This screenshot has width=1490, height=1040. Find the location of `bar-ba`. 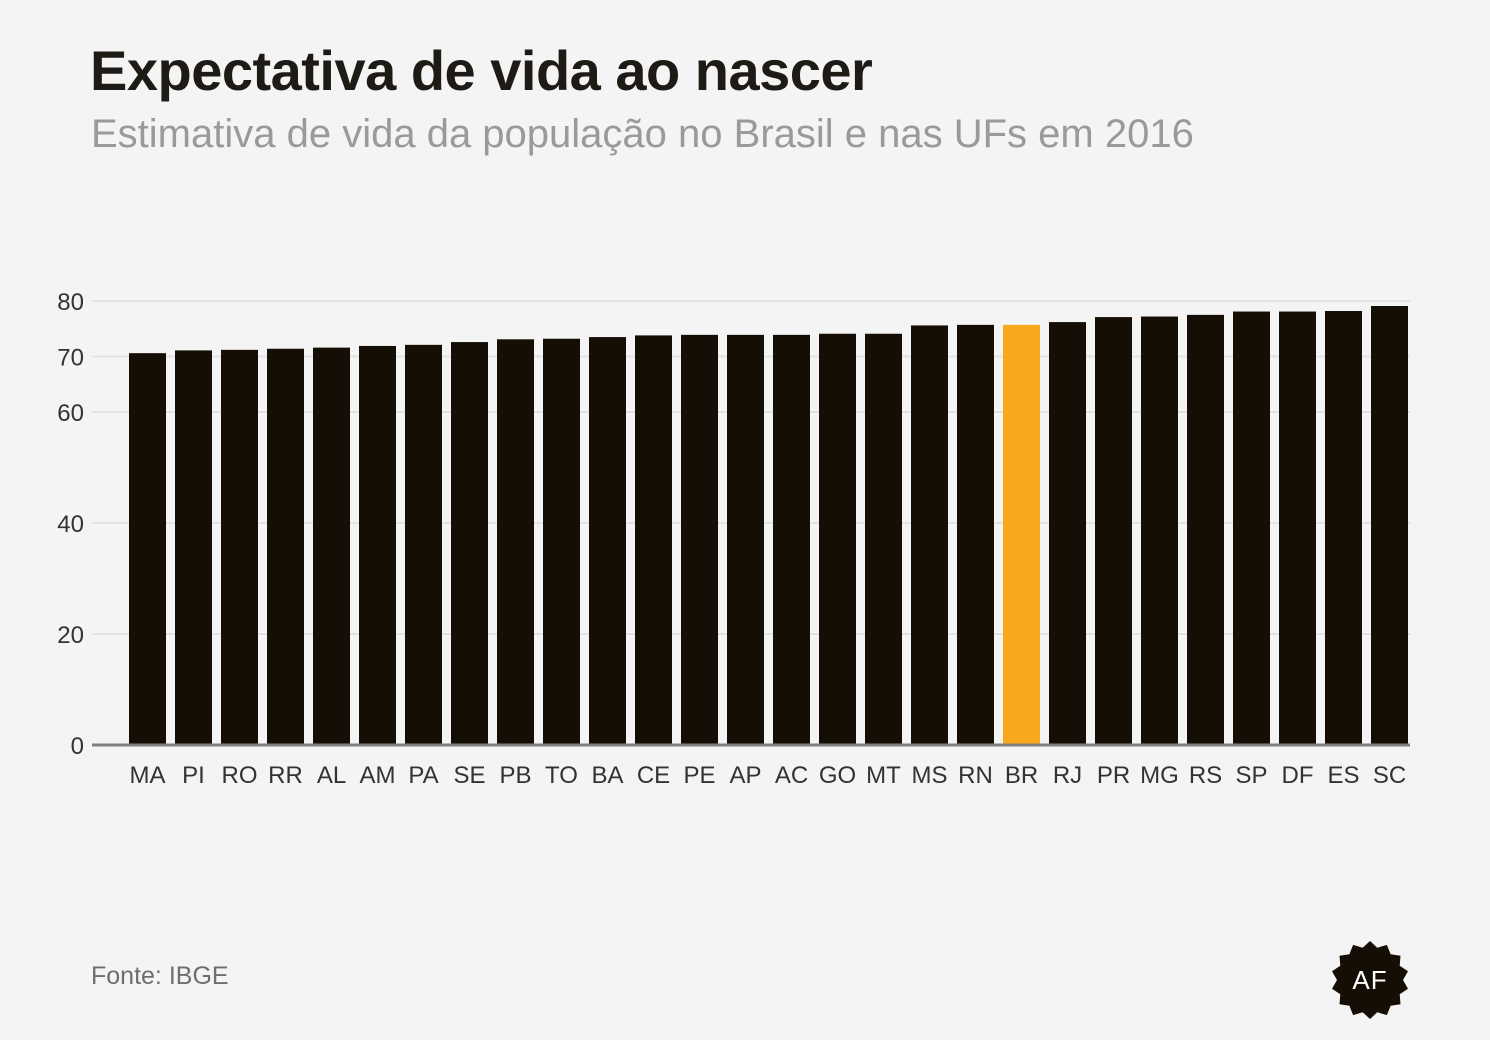

bar-ba is located at coordinates (607, 541).